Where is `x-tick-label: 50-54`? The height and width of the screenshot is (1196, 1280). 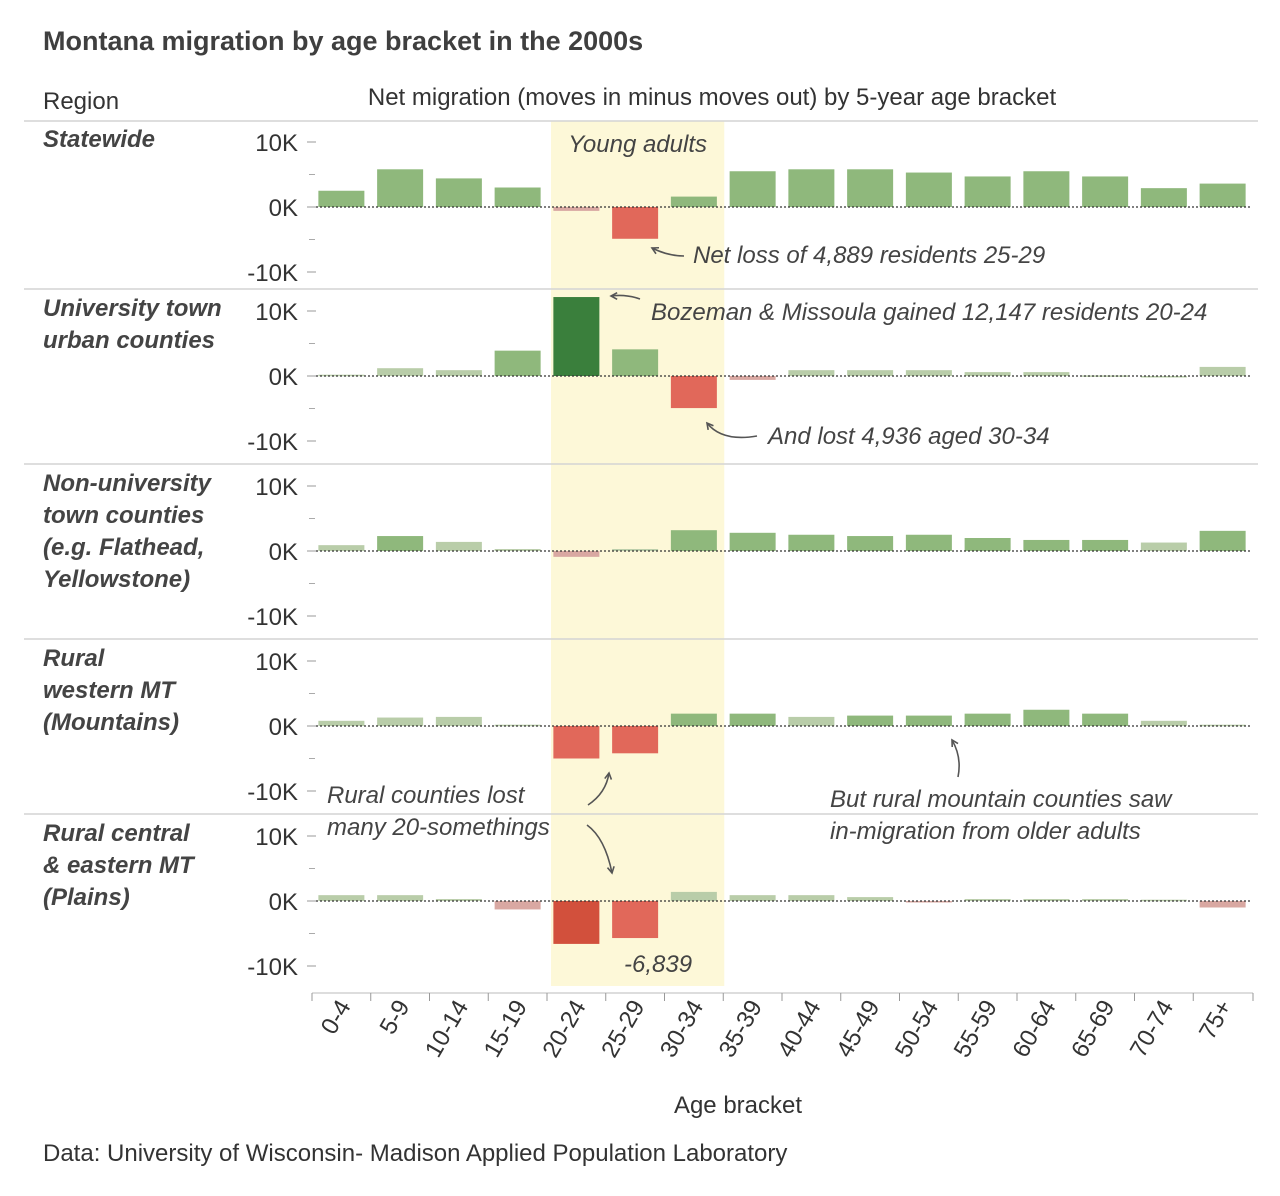 x-tick-label: 50-54 is located at coordinates (917, 1029).